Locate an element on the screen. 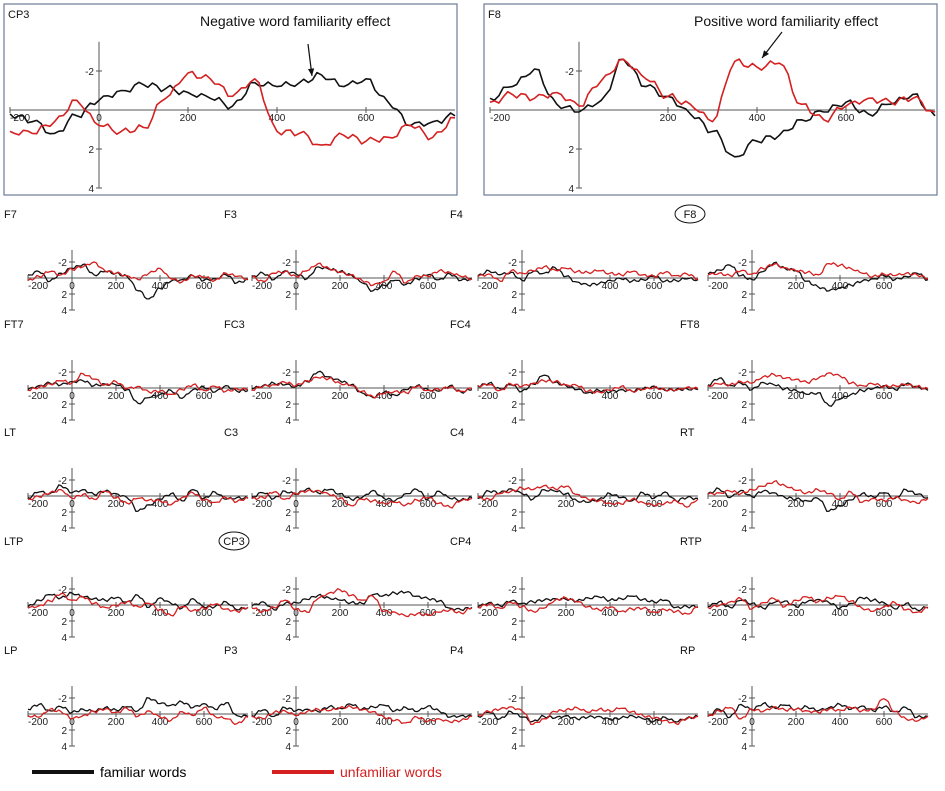 The height and width of the screenshot is (791, 945). chart-ft8: FT8 -200 200 400 600 -2 2 4 is located at coordinates (804, 373).